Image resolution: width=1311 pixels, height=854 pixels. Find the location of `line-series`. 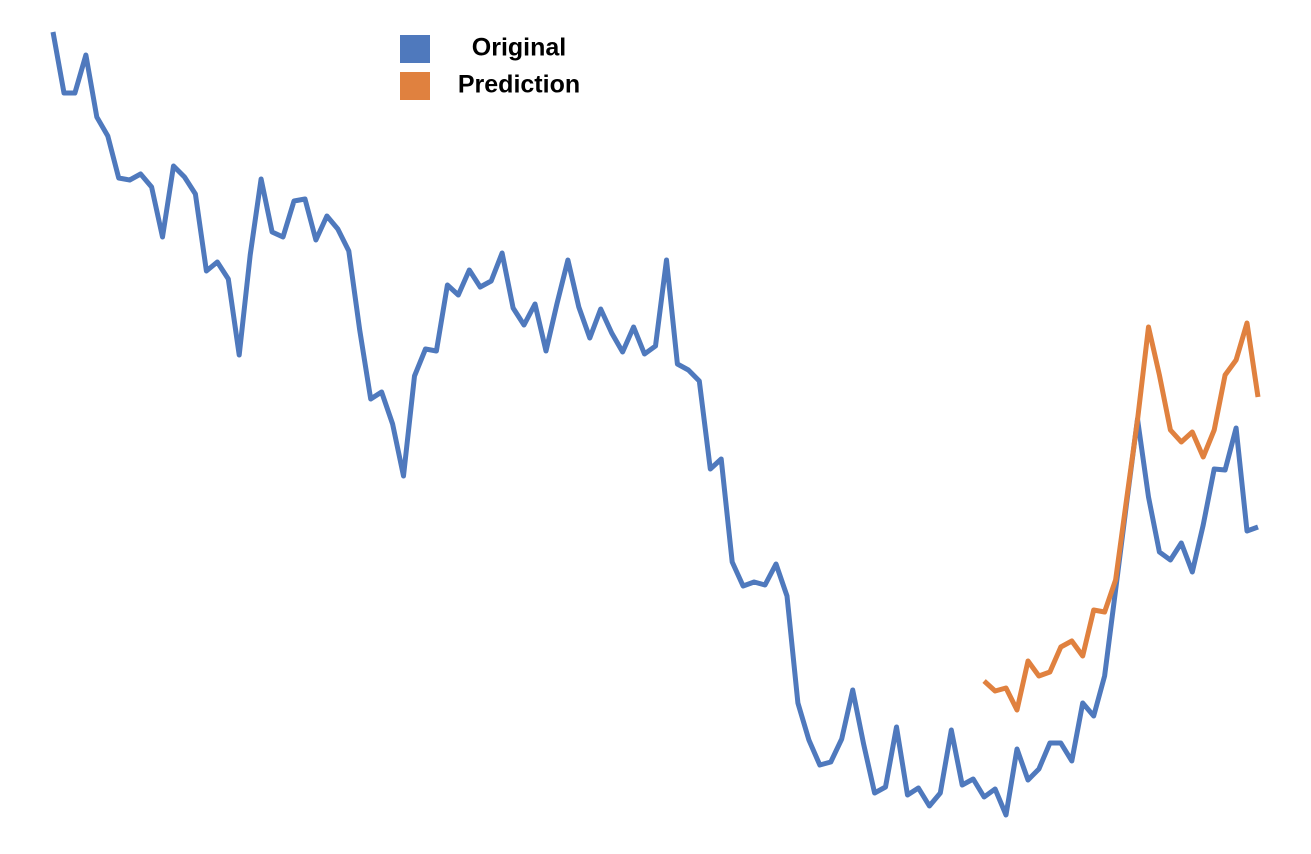

line-series is located at coordinates (1121, 516).